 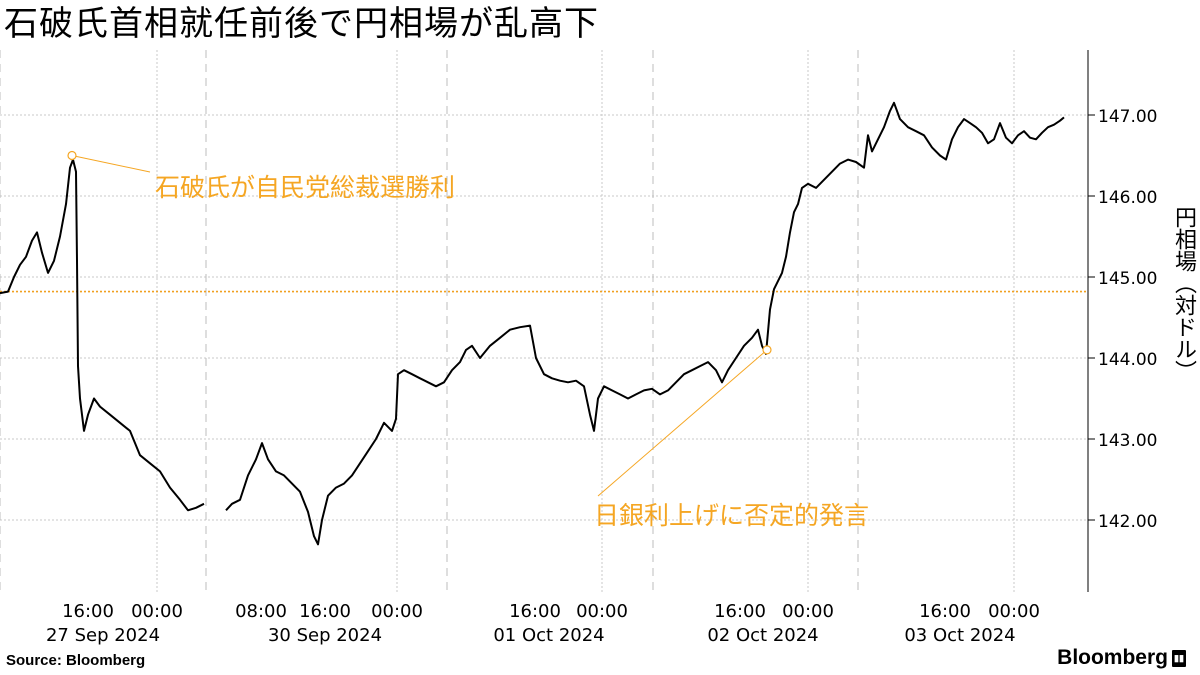 I want to click on y-axis-label: 円相場（対ドル）, so click(x=1183, y=294).